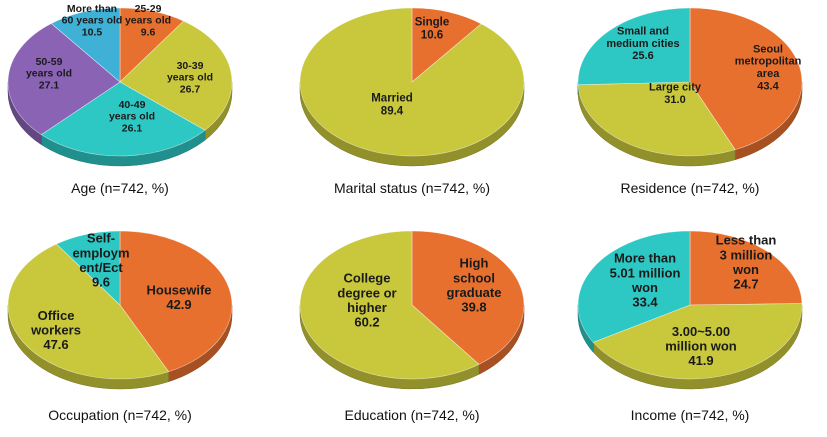 The image size is (827, 437). Describe the element at coordinates (412, 188) in the screenshot. I see `chart-caption: Marital status (n=742, %)` at that location.